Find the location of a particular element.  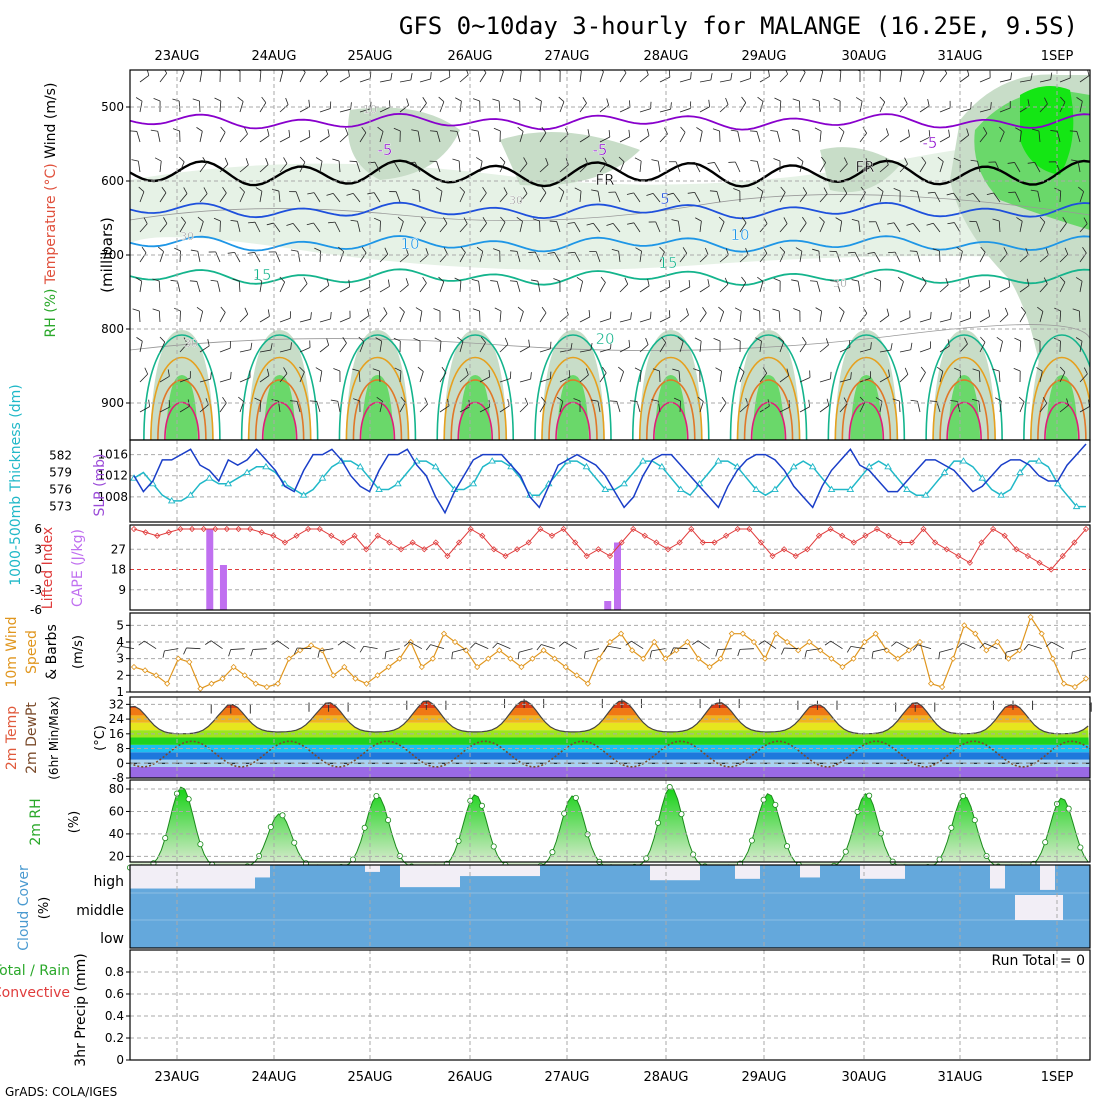

y-axis-label-part: Wind (m/s) is located at coordinates (51, 123).